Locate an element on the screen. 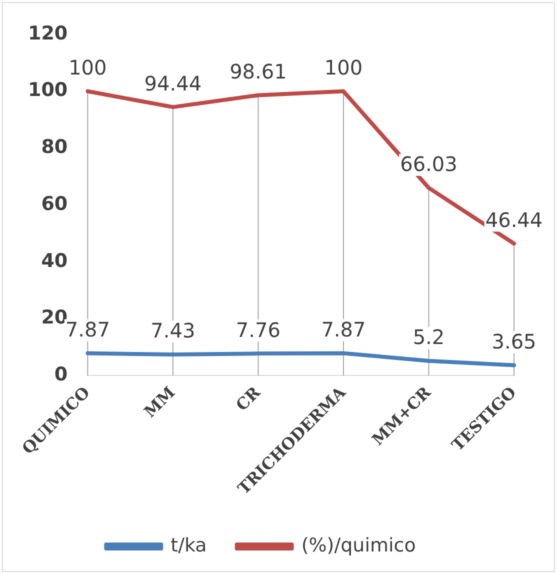  x-tick-label: MM is located at coordinates (159, 402).